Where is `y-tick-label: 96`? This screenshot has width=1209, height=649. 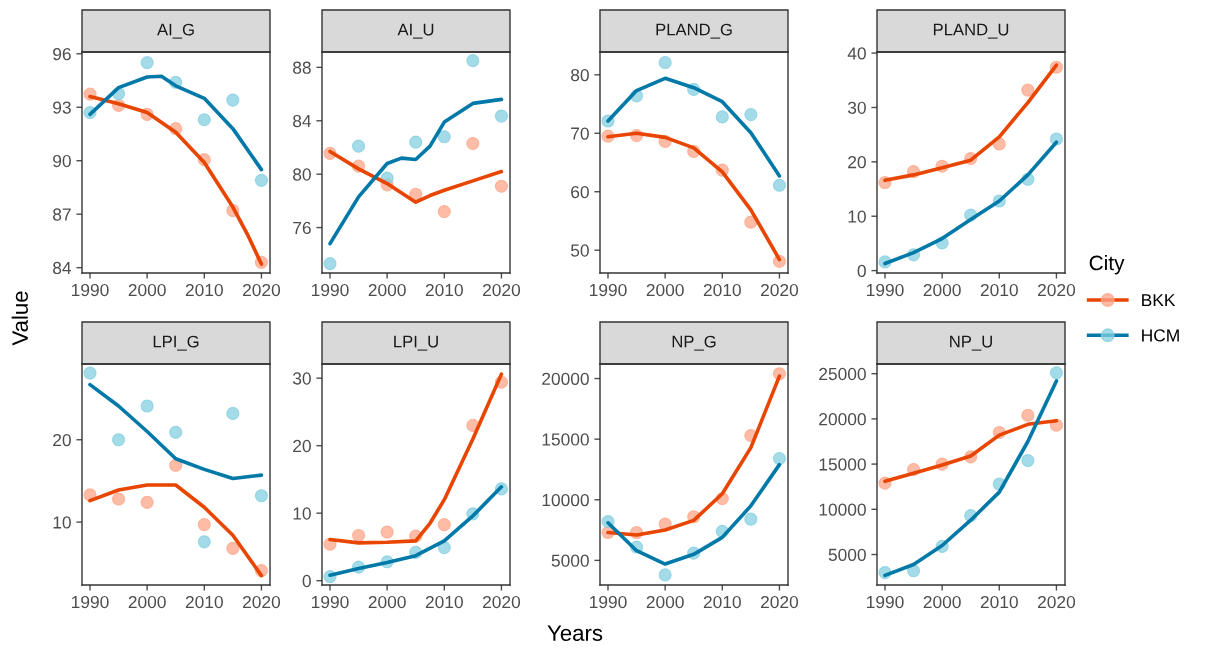 y-tick-label: 96 is located at coordinates (62, 54).